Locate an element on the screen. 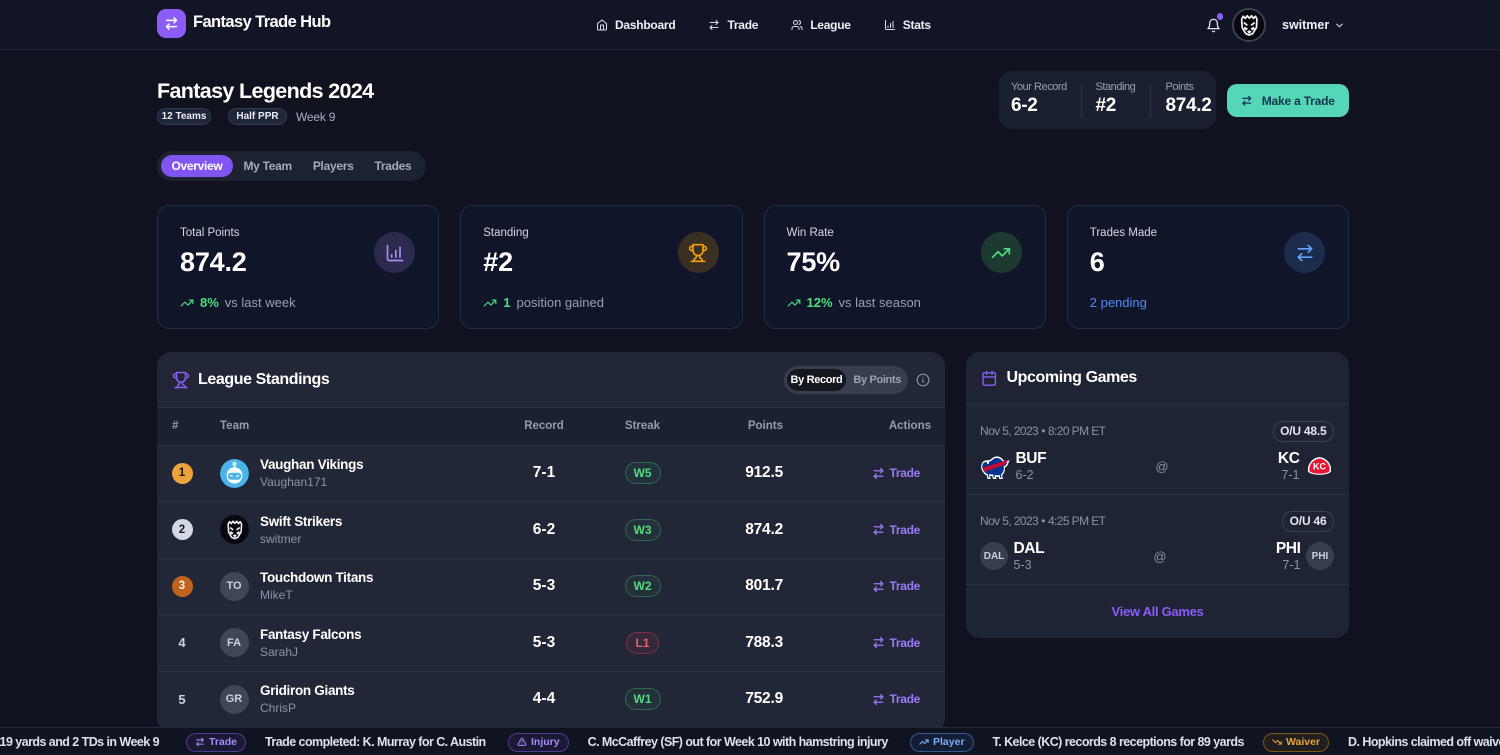  svg-text: KC is located at coordinates (1319, 467).